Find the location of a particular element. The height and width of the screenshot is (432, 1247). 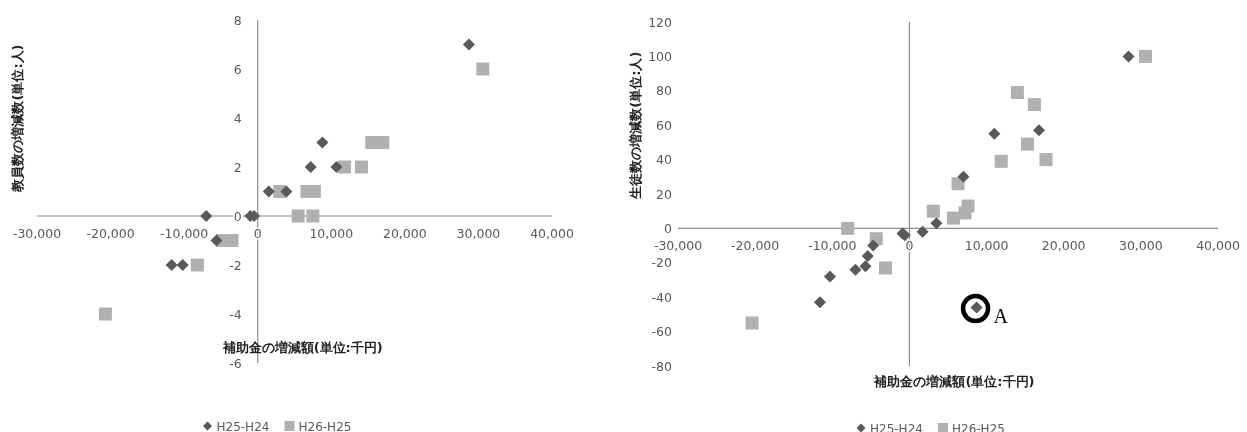

y-tick-label: 20 is located at coordinates (664, 194).